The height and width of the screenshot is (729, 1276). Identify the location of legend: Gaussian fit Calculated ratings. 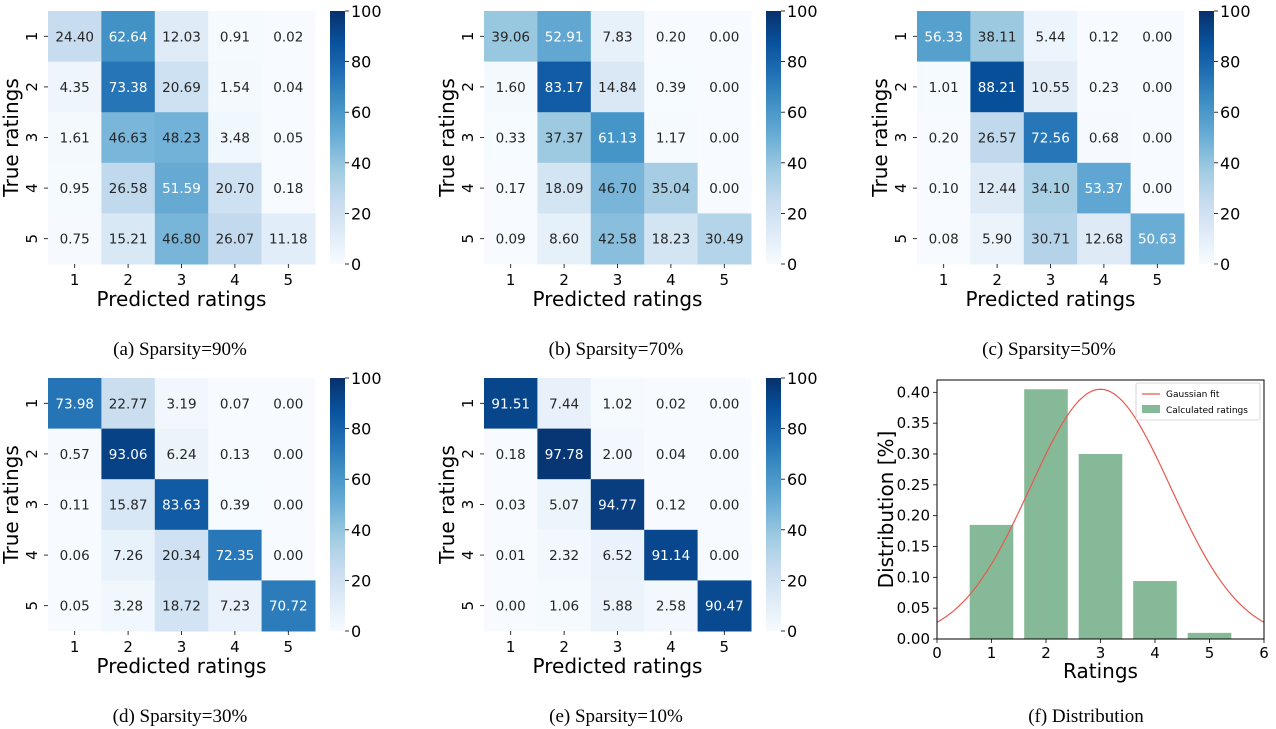
(1198, 401).